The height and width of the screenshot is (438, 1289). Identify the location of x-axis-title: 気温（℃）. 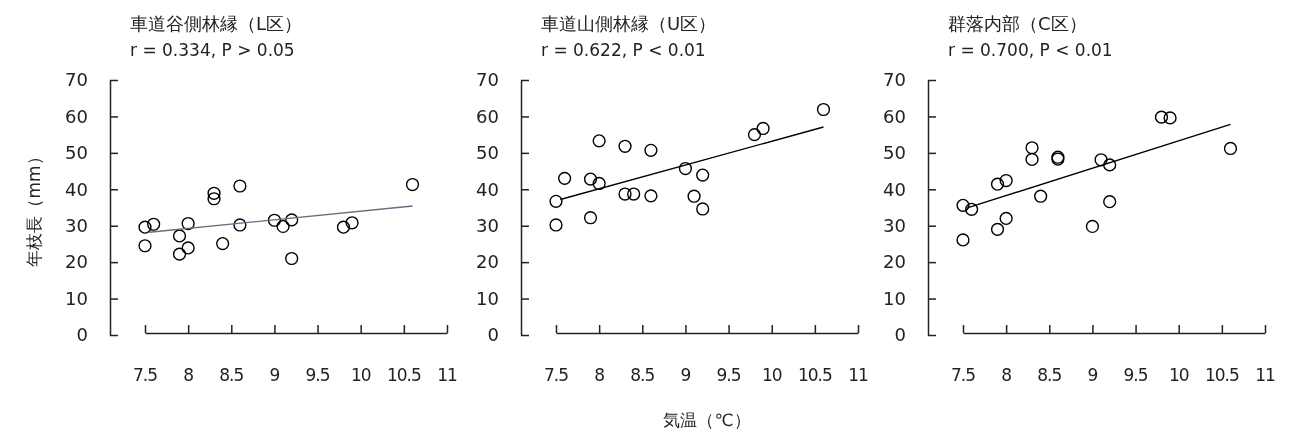
(707, 420).